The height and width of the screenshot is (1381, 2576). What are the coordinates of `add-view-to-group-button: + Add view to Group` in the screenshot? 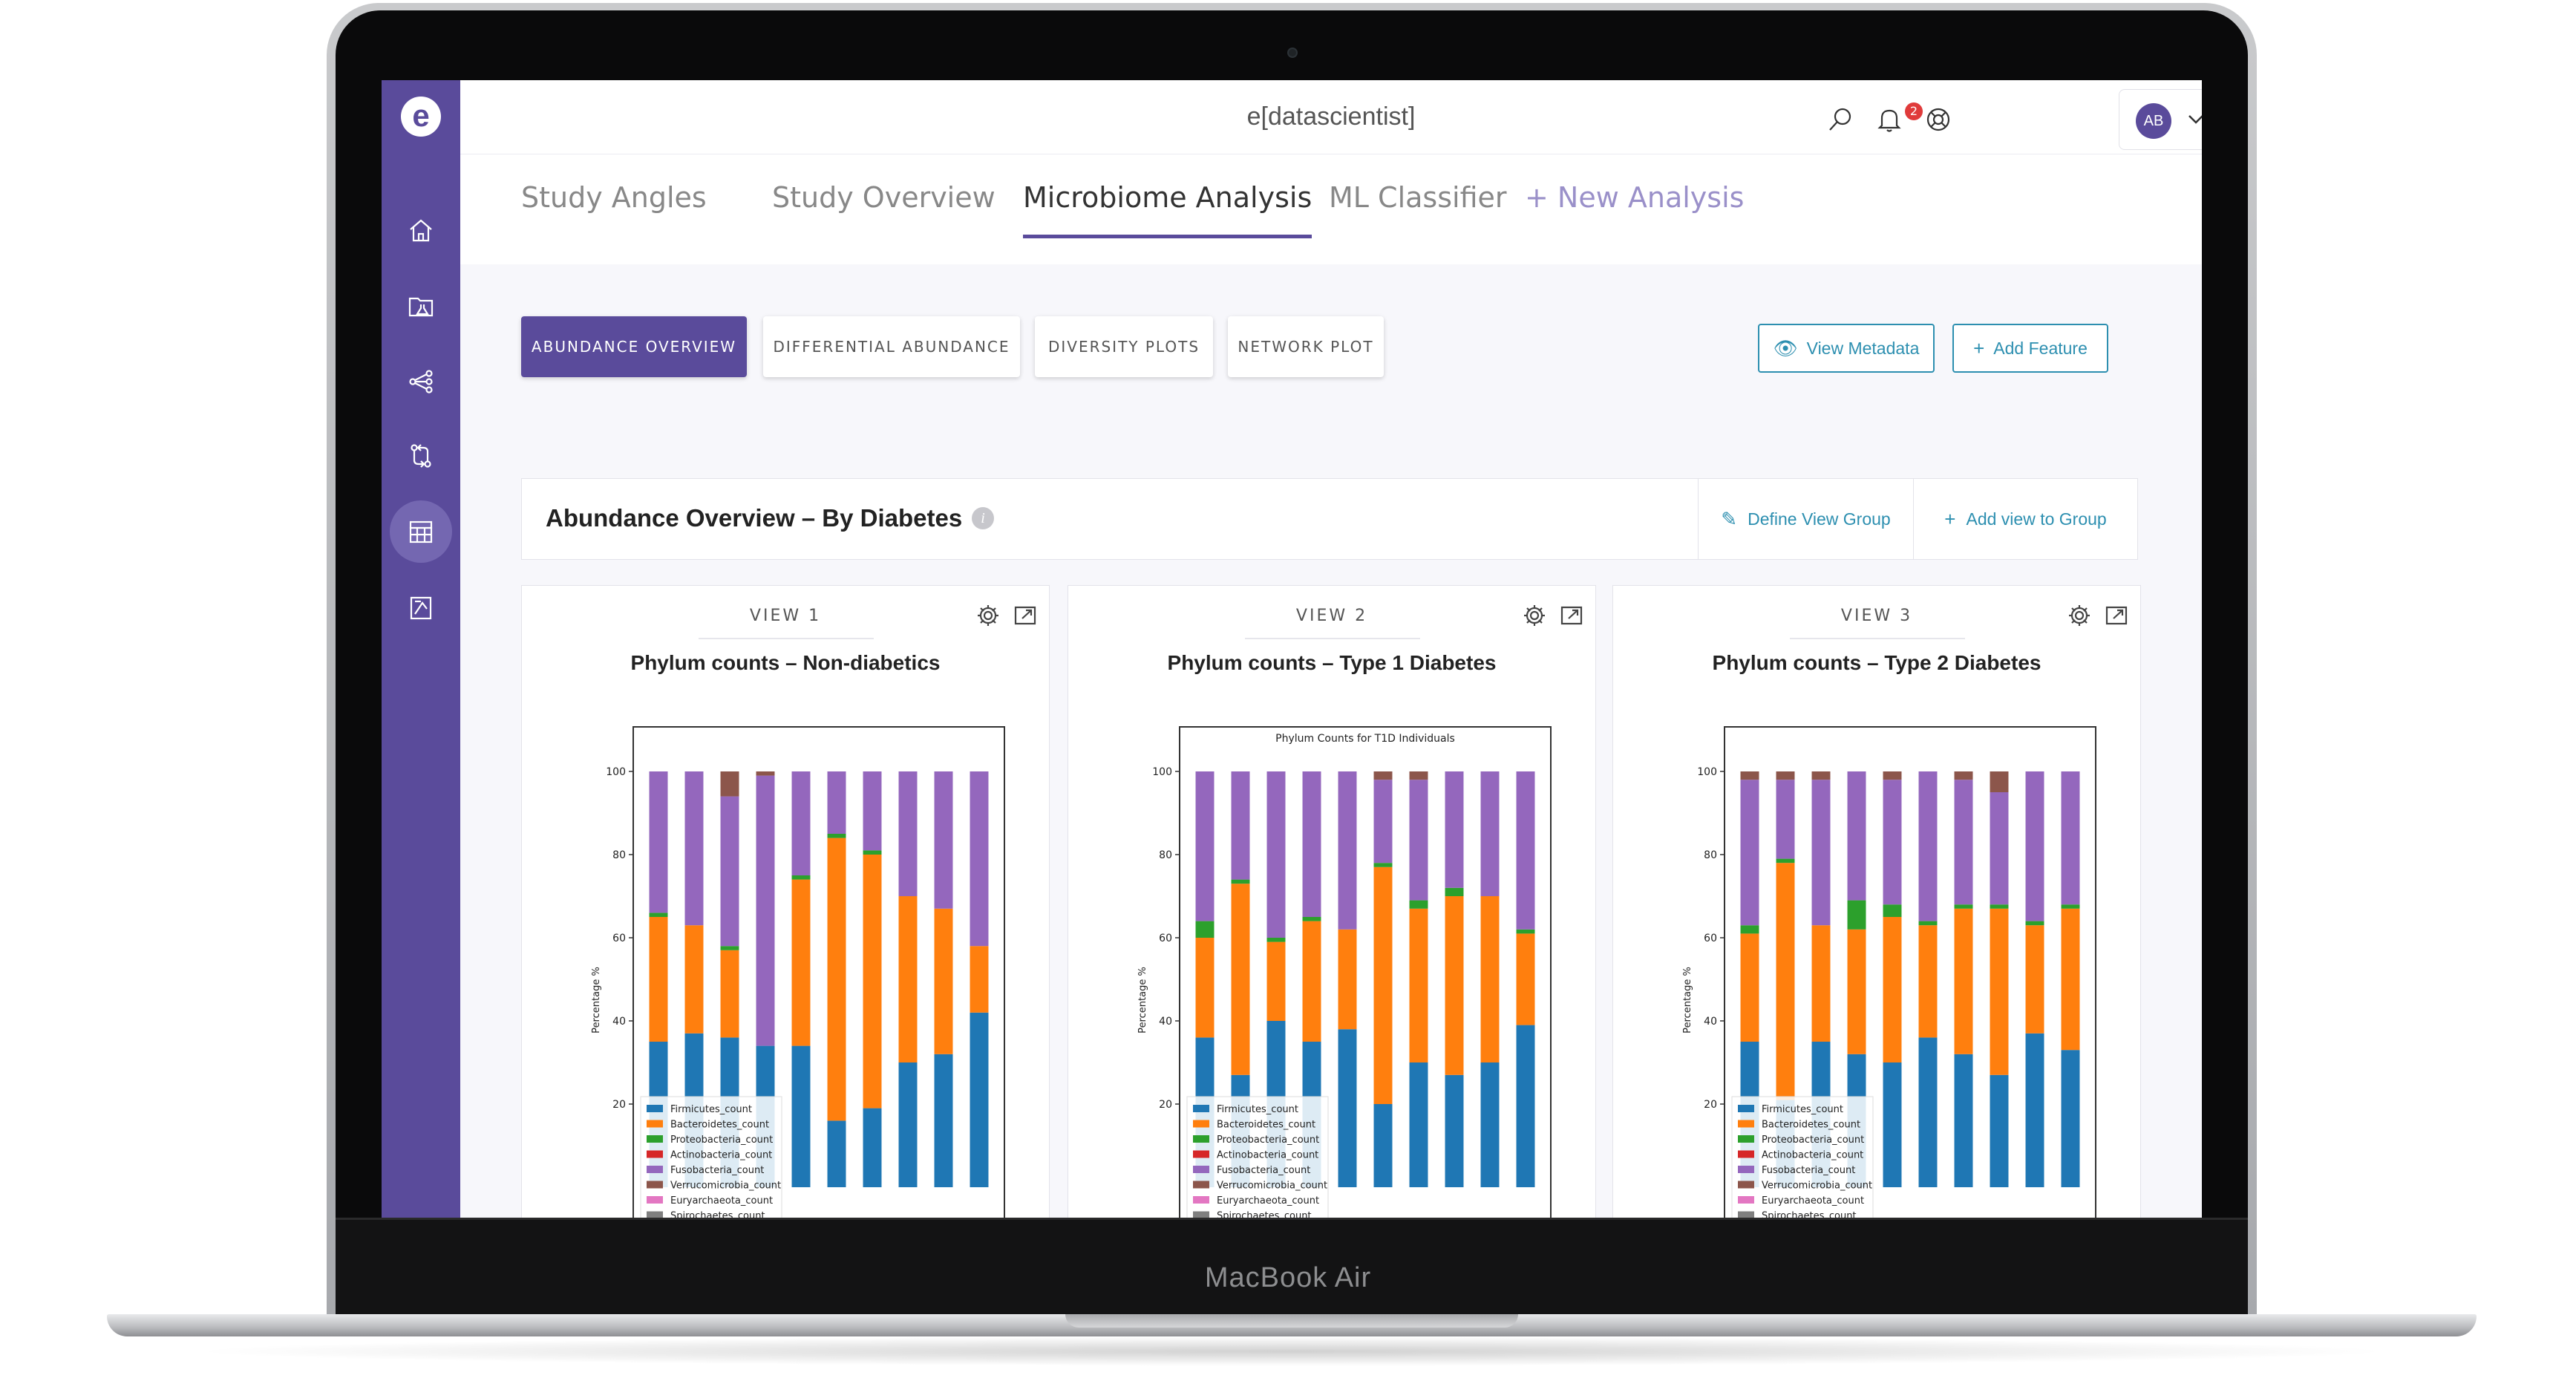 It's located at (2025, 519).